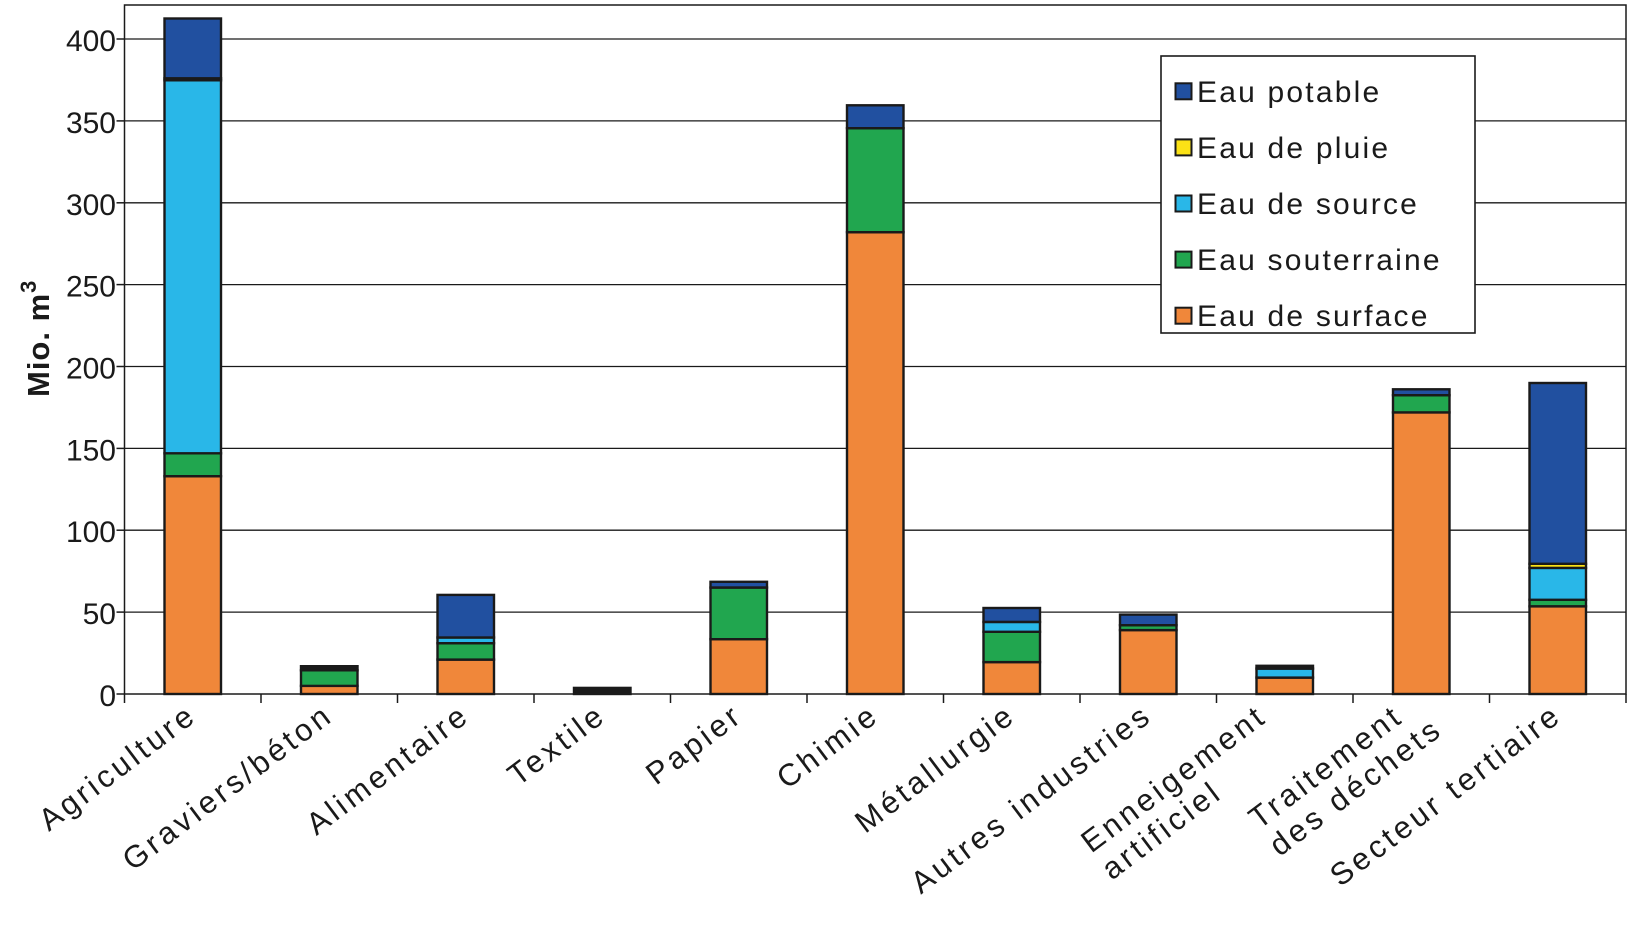 Image resolution: width=1639 pixels, height=932 pixels. I want to click on svg-text: 50, so click(99, 614).